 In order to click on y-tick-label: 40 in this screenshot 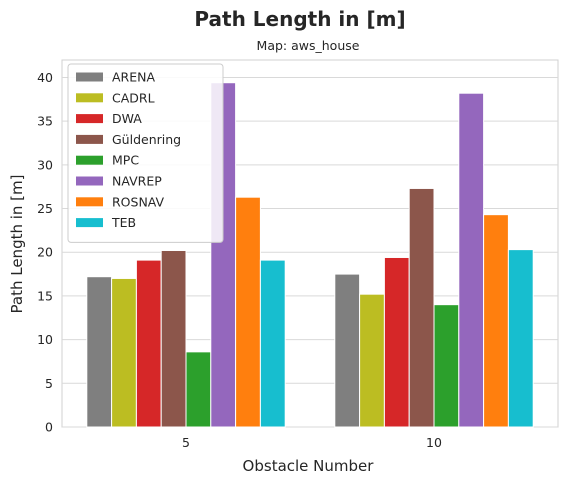, I will do `click(45, 77)`.